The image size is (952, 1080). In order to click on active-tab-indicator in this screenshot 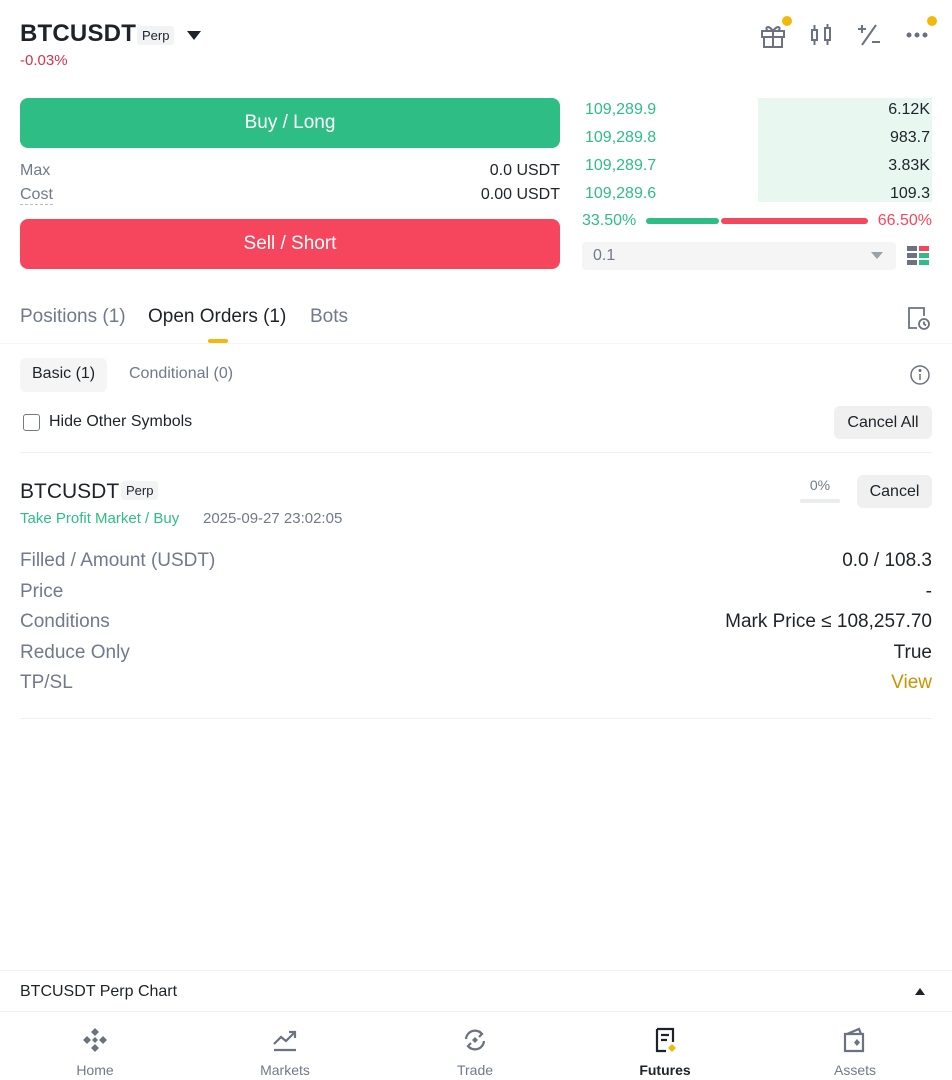, I will do `click(218, 341)`.